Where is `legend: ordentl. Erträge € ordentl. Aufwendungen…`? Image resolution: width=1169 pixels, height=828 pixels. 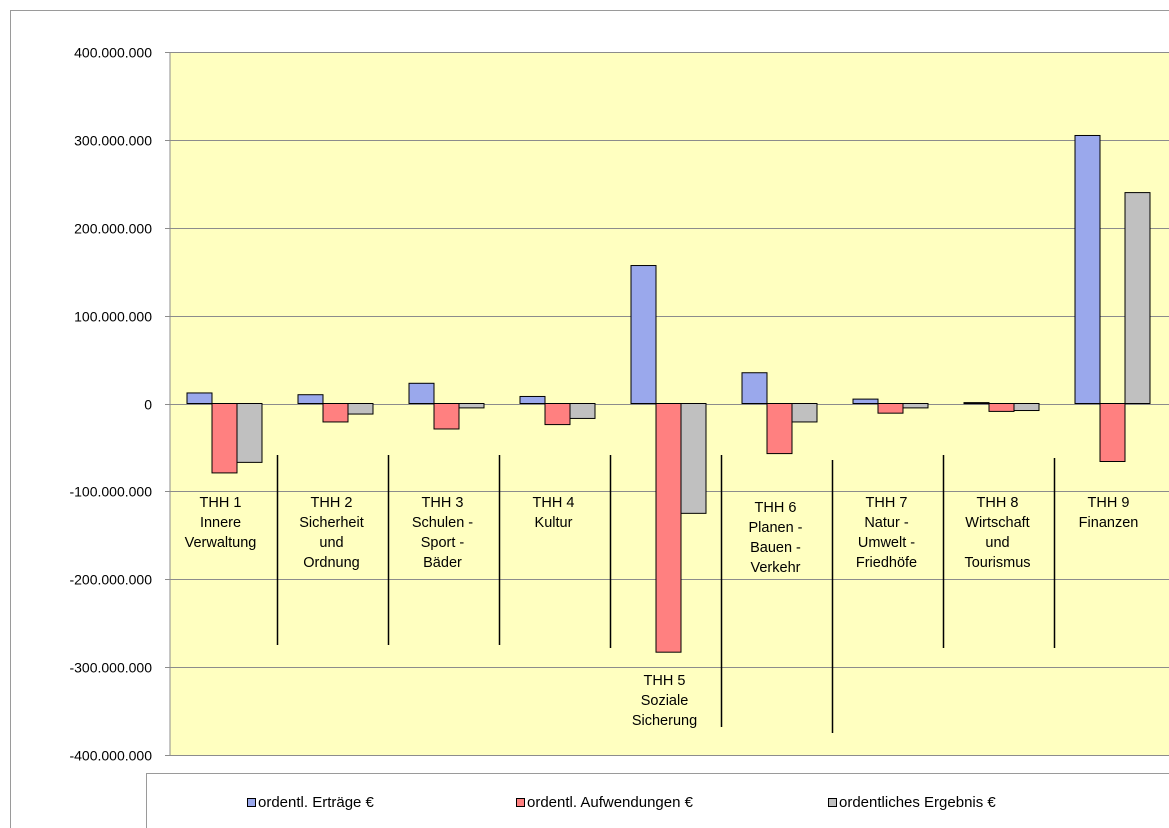
legend: ordentl. Erträge € ordentl. Aufwendungen… is located at coordinates (657, 800).